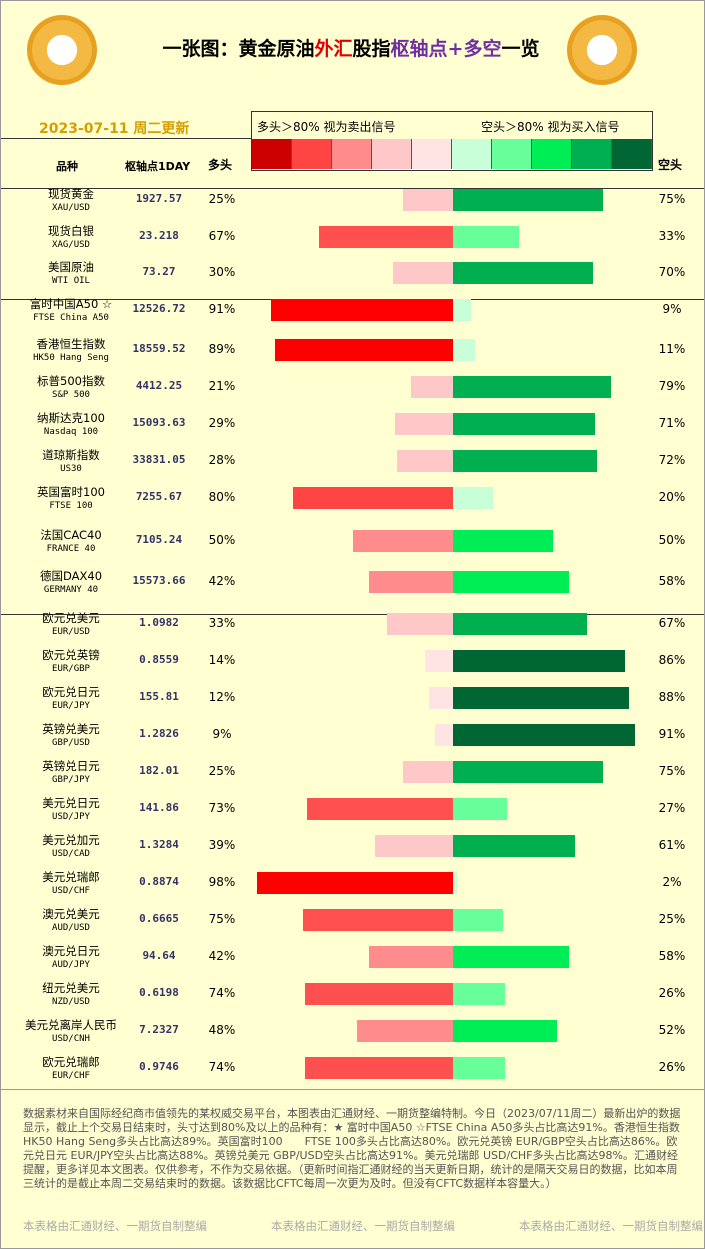 The image size is (705, 1249). What do you see at coordinates (71, 208) in the screenshot?
I see `code: XAU/USD` at bounding box center [71, 208].